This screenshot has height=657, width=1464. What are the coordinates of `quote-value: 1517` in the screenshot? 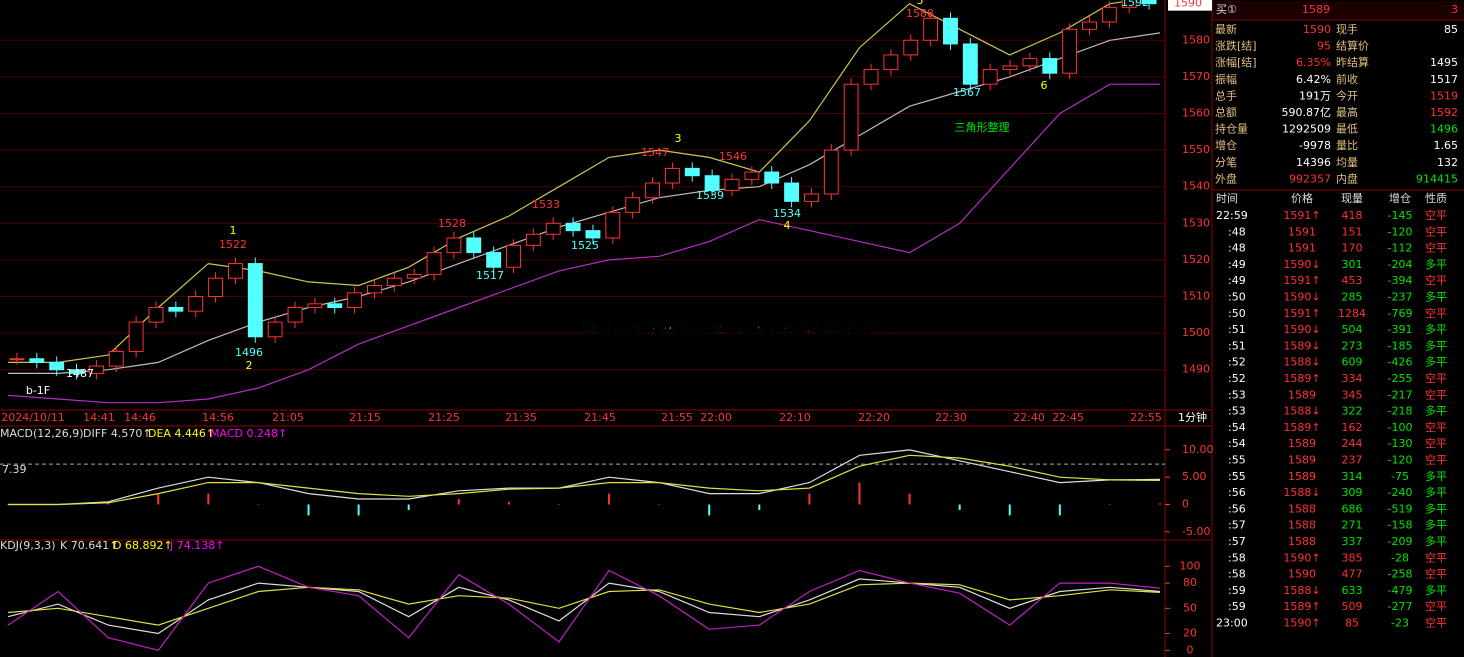 It's located at (1444, 79).